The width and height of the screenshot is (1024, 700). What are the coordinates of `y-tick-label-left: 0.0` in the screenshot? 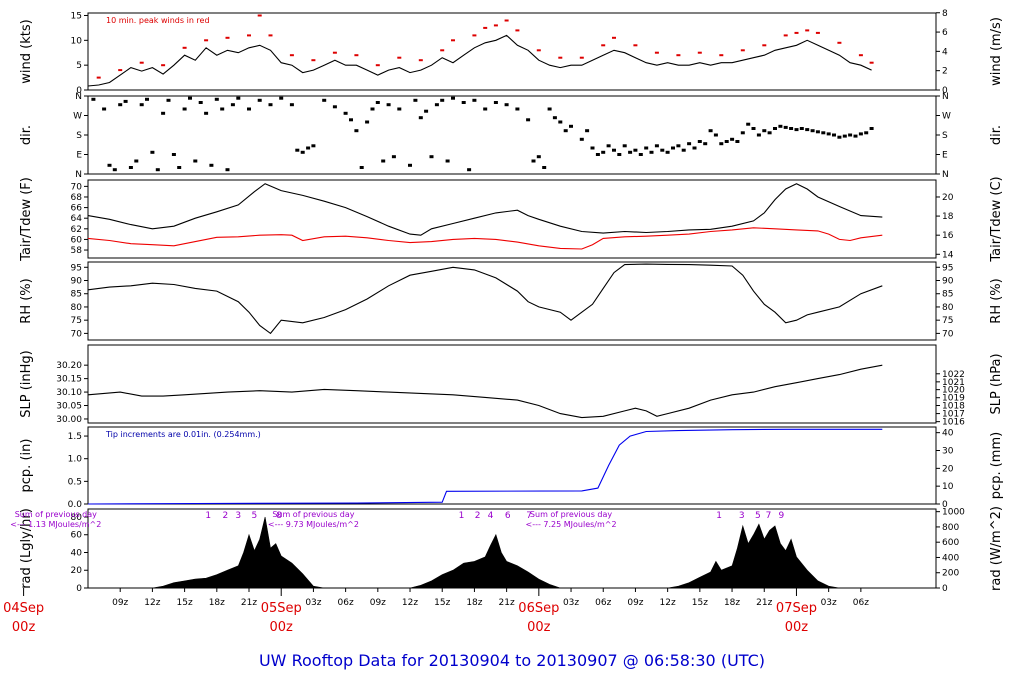 It's located at (75, 505).